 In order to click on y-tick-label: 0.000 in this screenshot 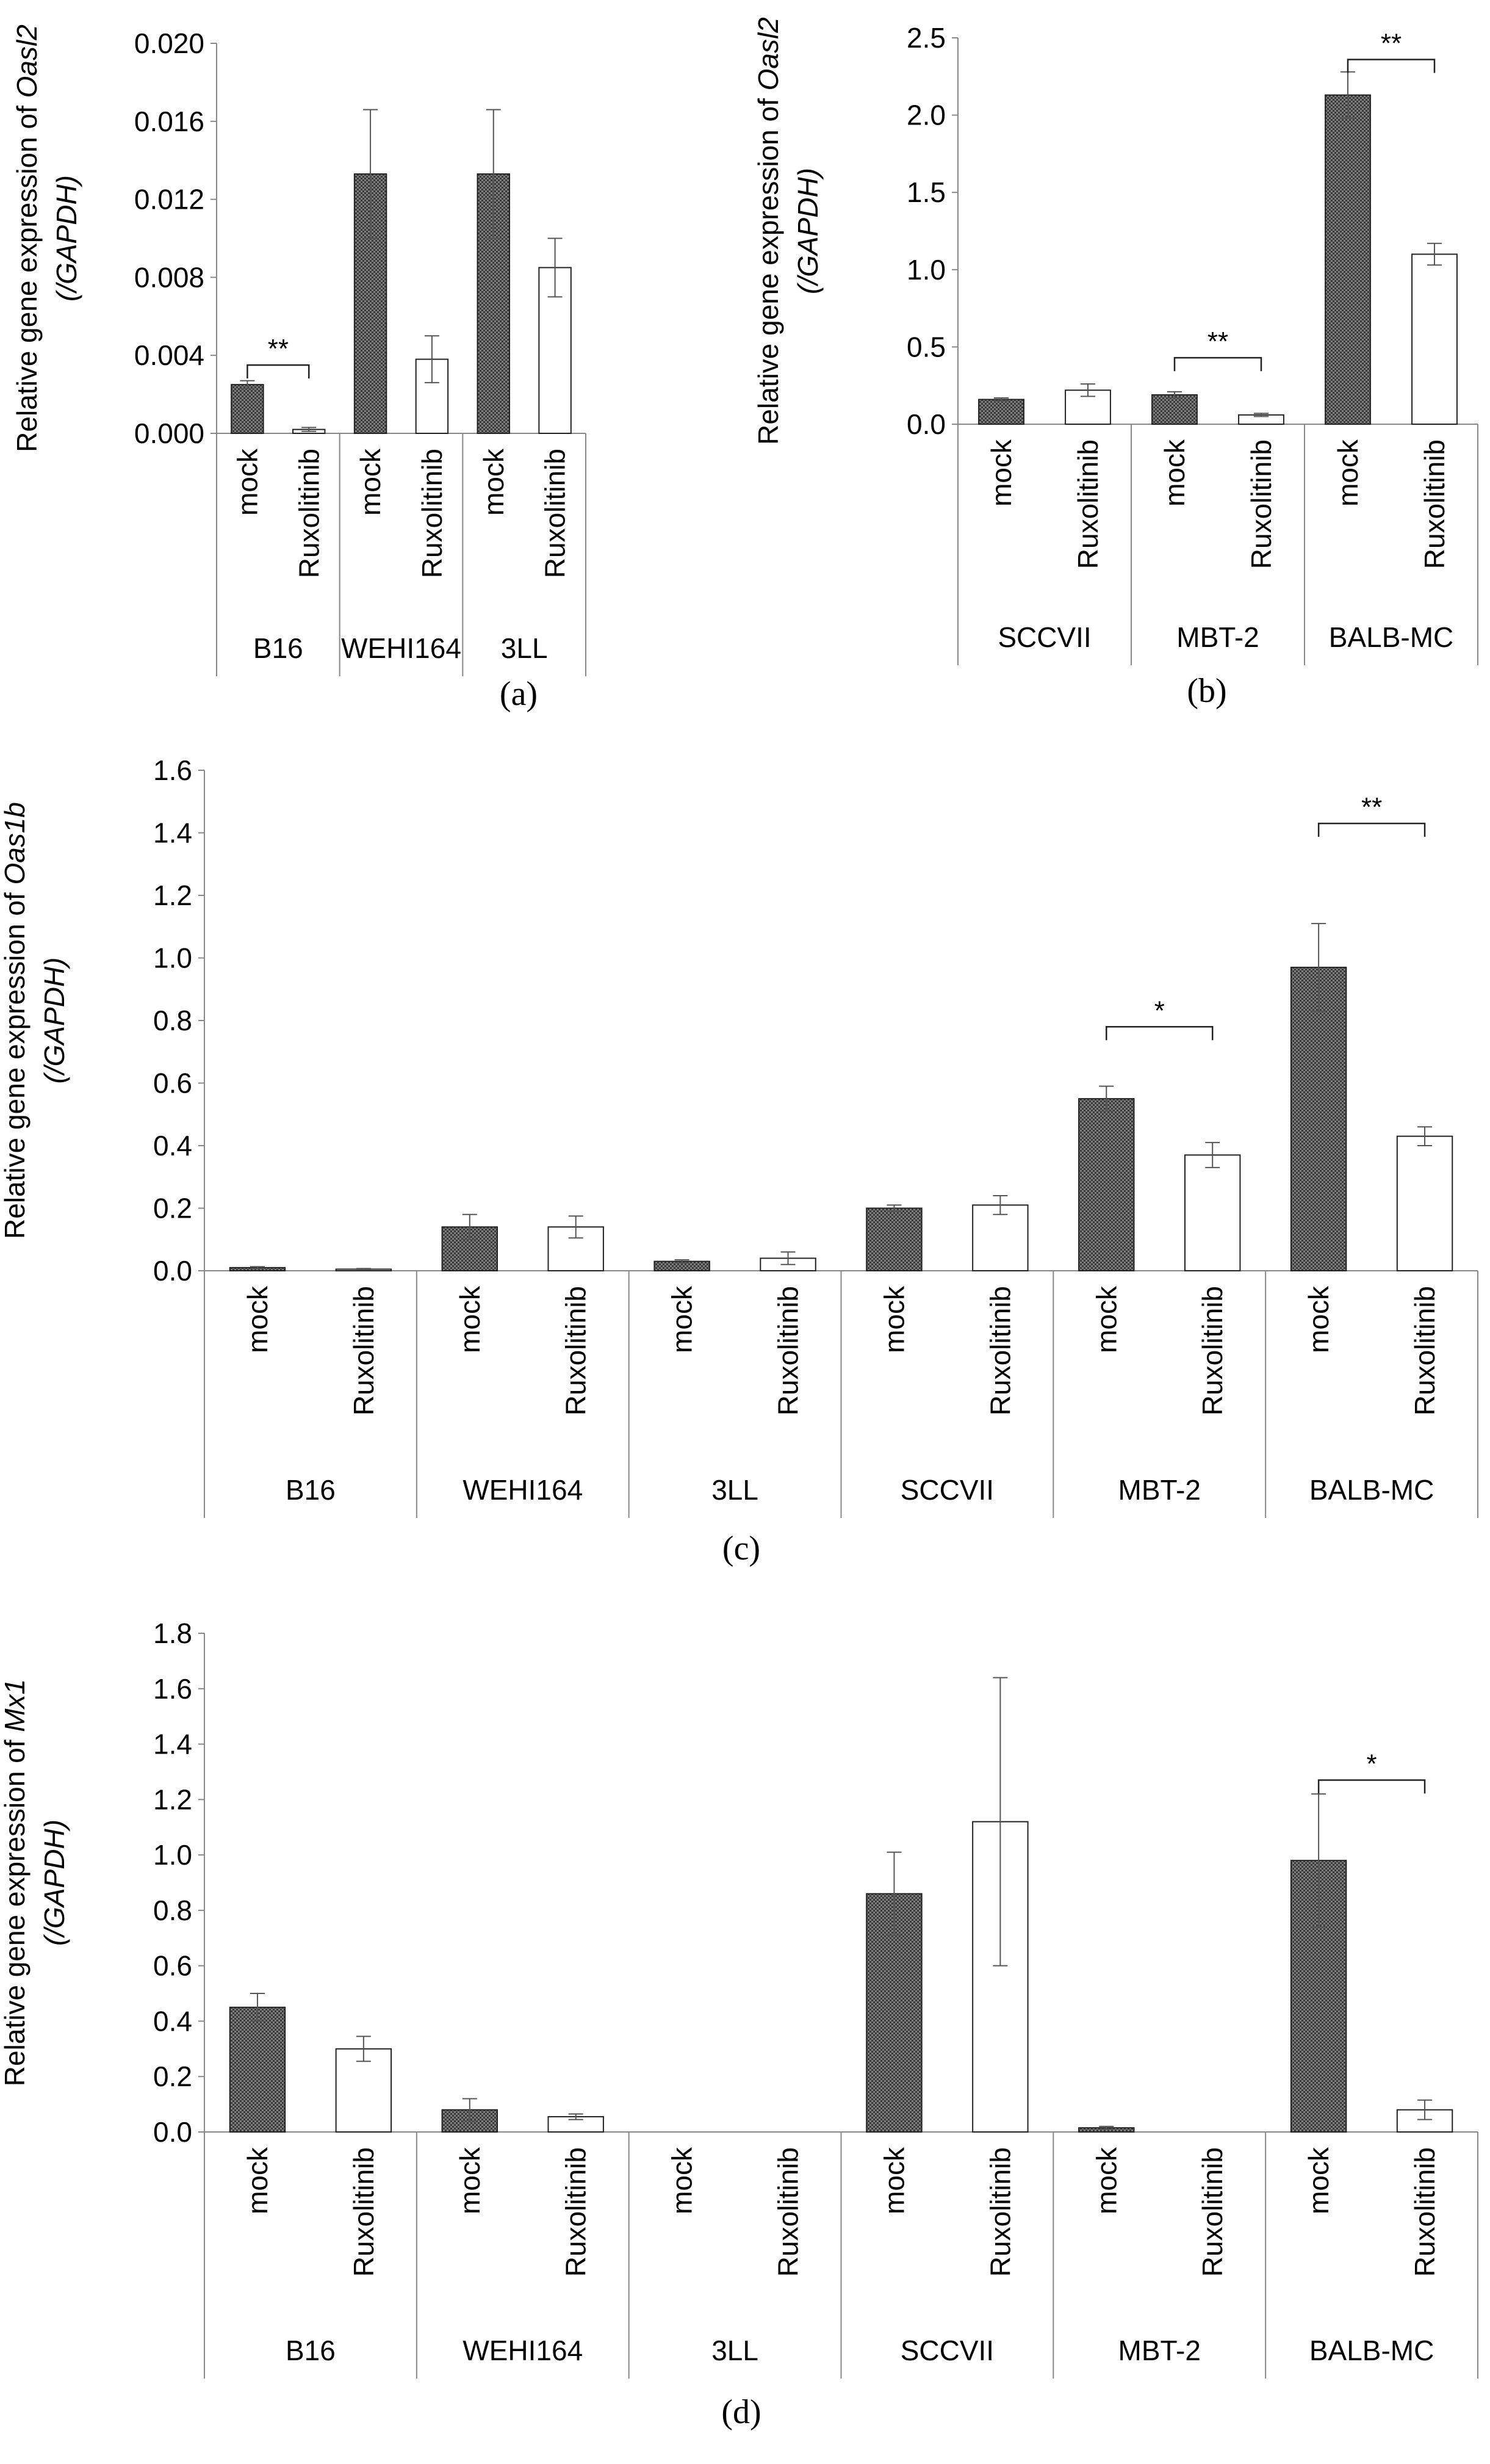, I will do `click(169, 433)`.